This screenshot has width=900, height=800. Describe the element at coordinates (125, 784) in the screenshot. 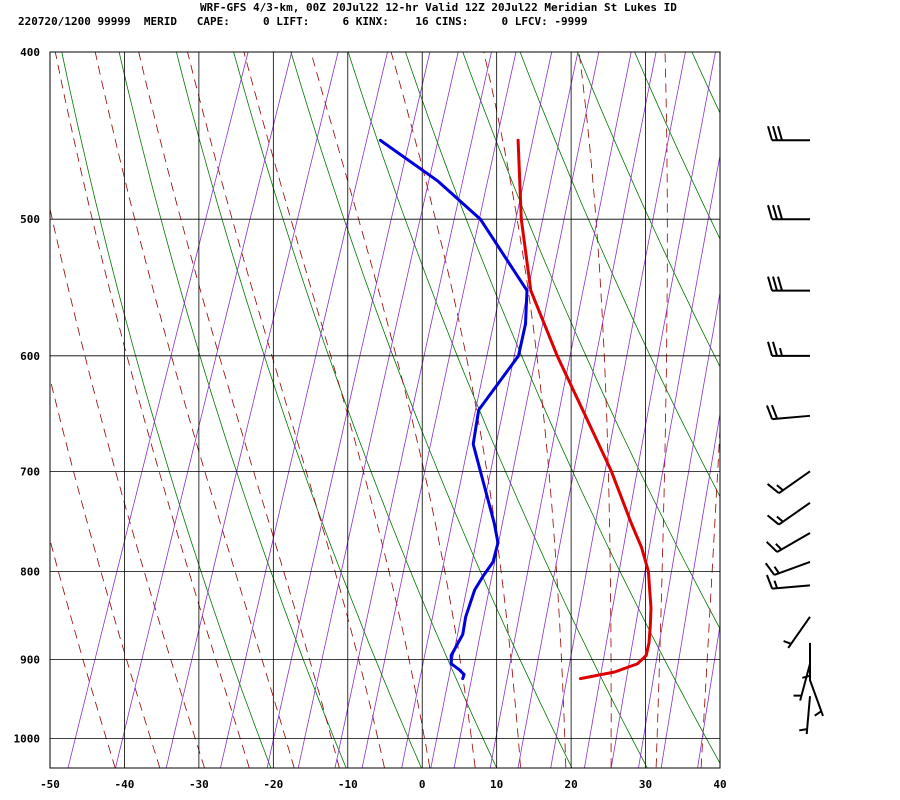

I see `x-tick-label: -40` at that location.